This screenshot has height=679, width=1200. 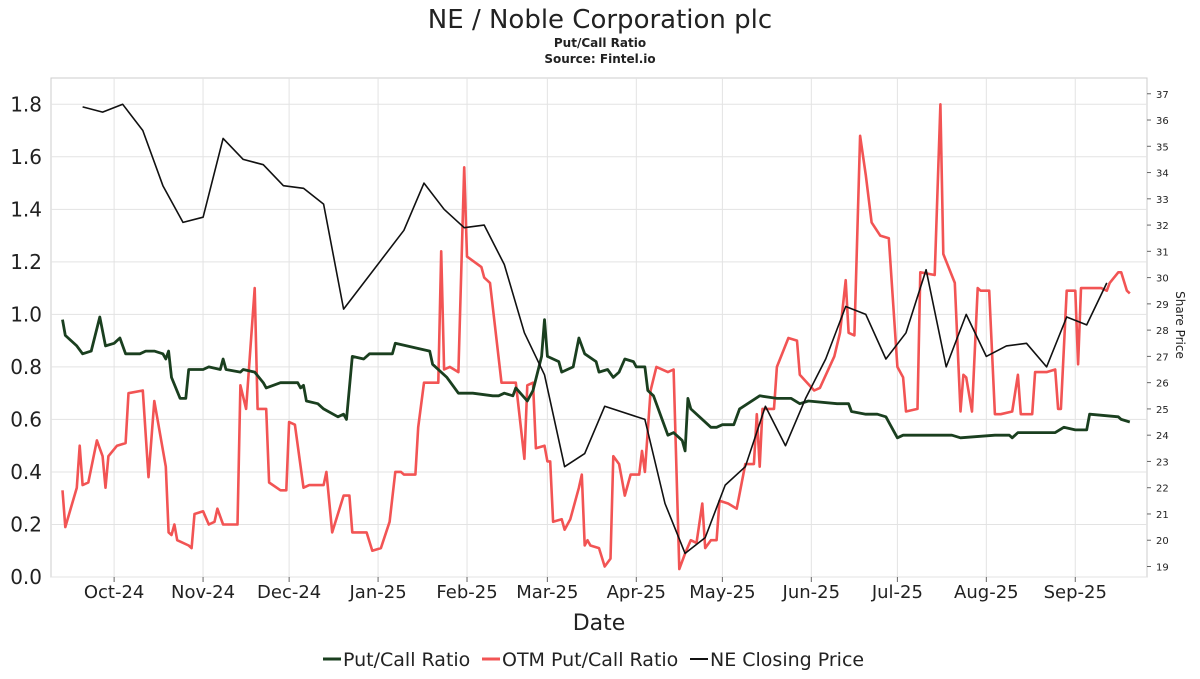 I want to click on x-tick-label: Jul-25, so click(x=897, y=592).